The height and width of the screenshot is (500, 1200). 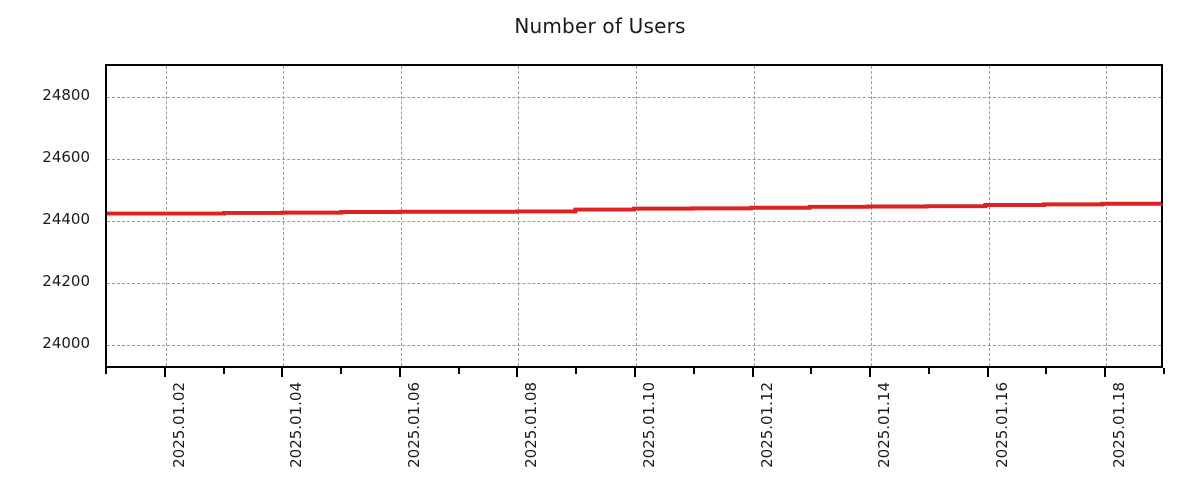 I want to click on series-line-path, so click(x=635, y=208).